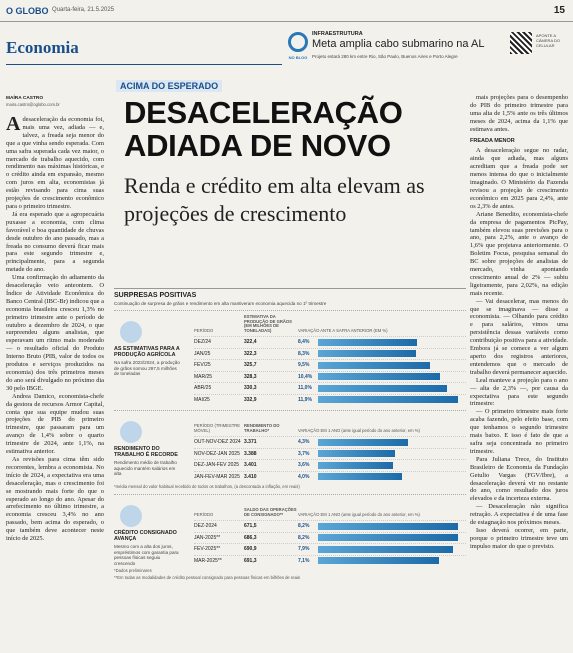  What do you see at coordinates (250, 342) in the screenshot?
I see `value: 322,4` at bounding box center [250, 342].